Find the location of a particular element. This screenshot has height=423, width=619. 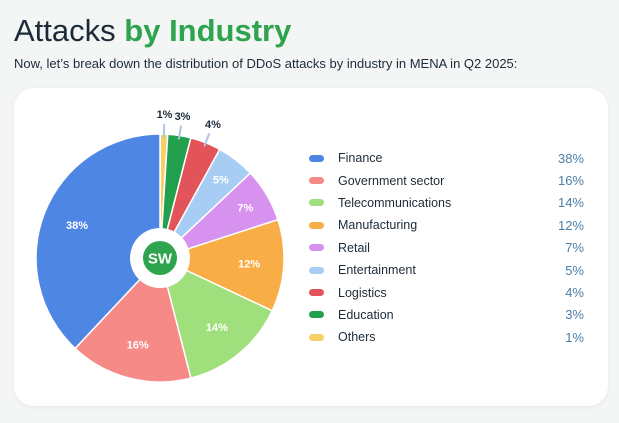

data-label: 3% is located at coordinates (183, 117).